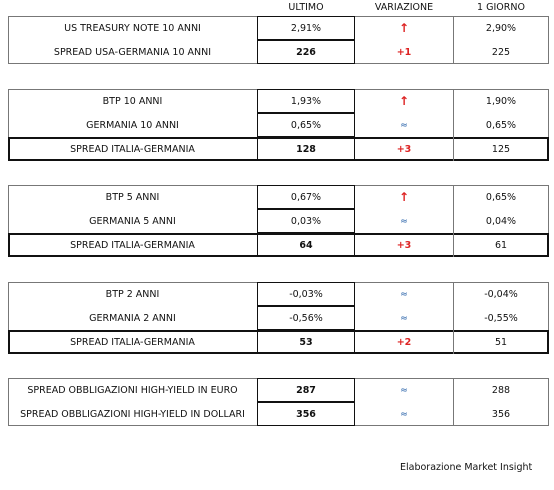  What do you see at coordinates (132, 28) in the screenshot?
I see `row-label: US TREASURY NOTE 10 ANNI` at bounding box center [132, 28].